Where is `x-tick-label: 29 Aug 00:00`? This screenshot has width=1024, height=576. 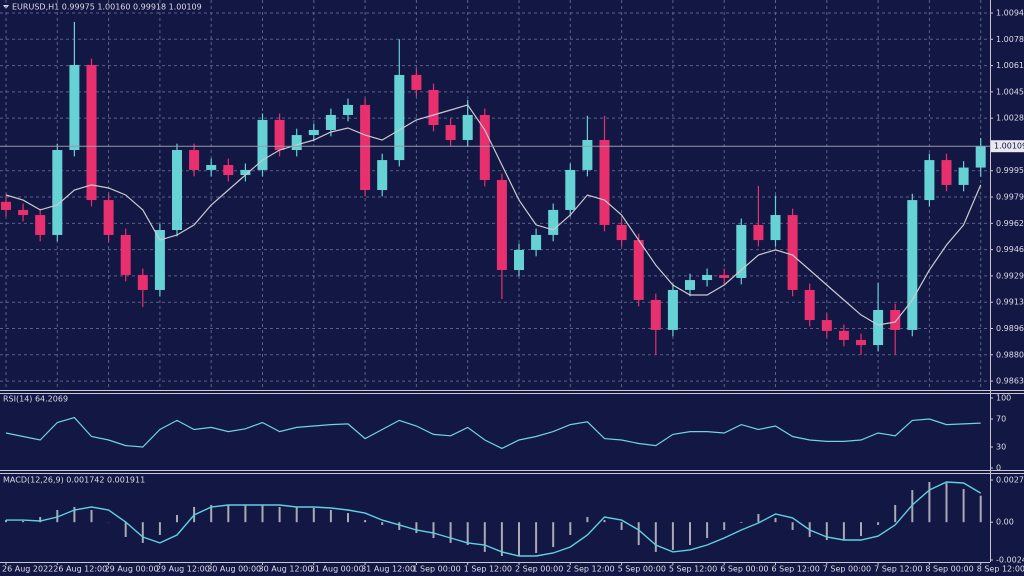 x-tick-label: 29 Aug 00:00 is located at coordinates (132, 569).